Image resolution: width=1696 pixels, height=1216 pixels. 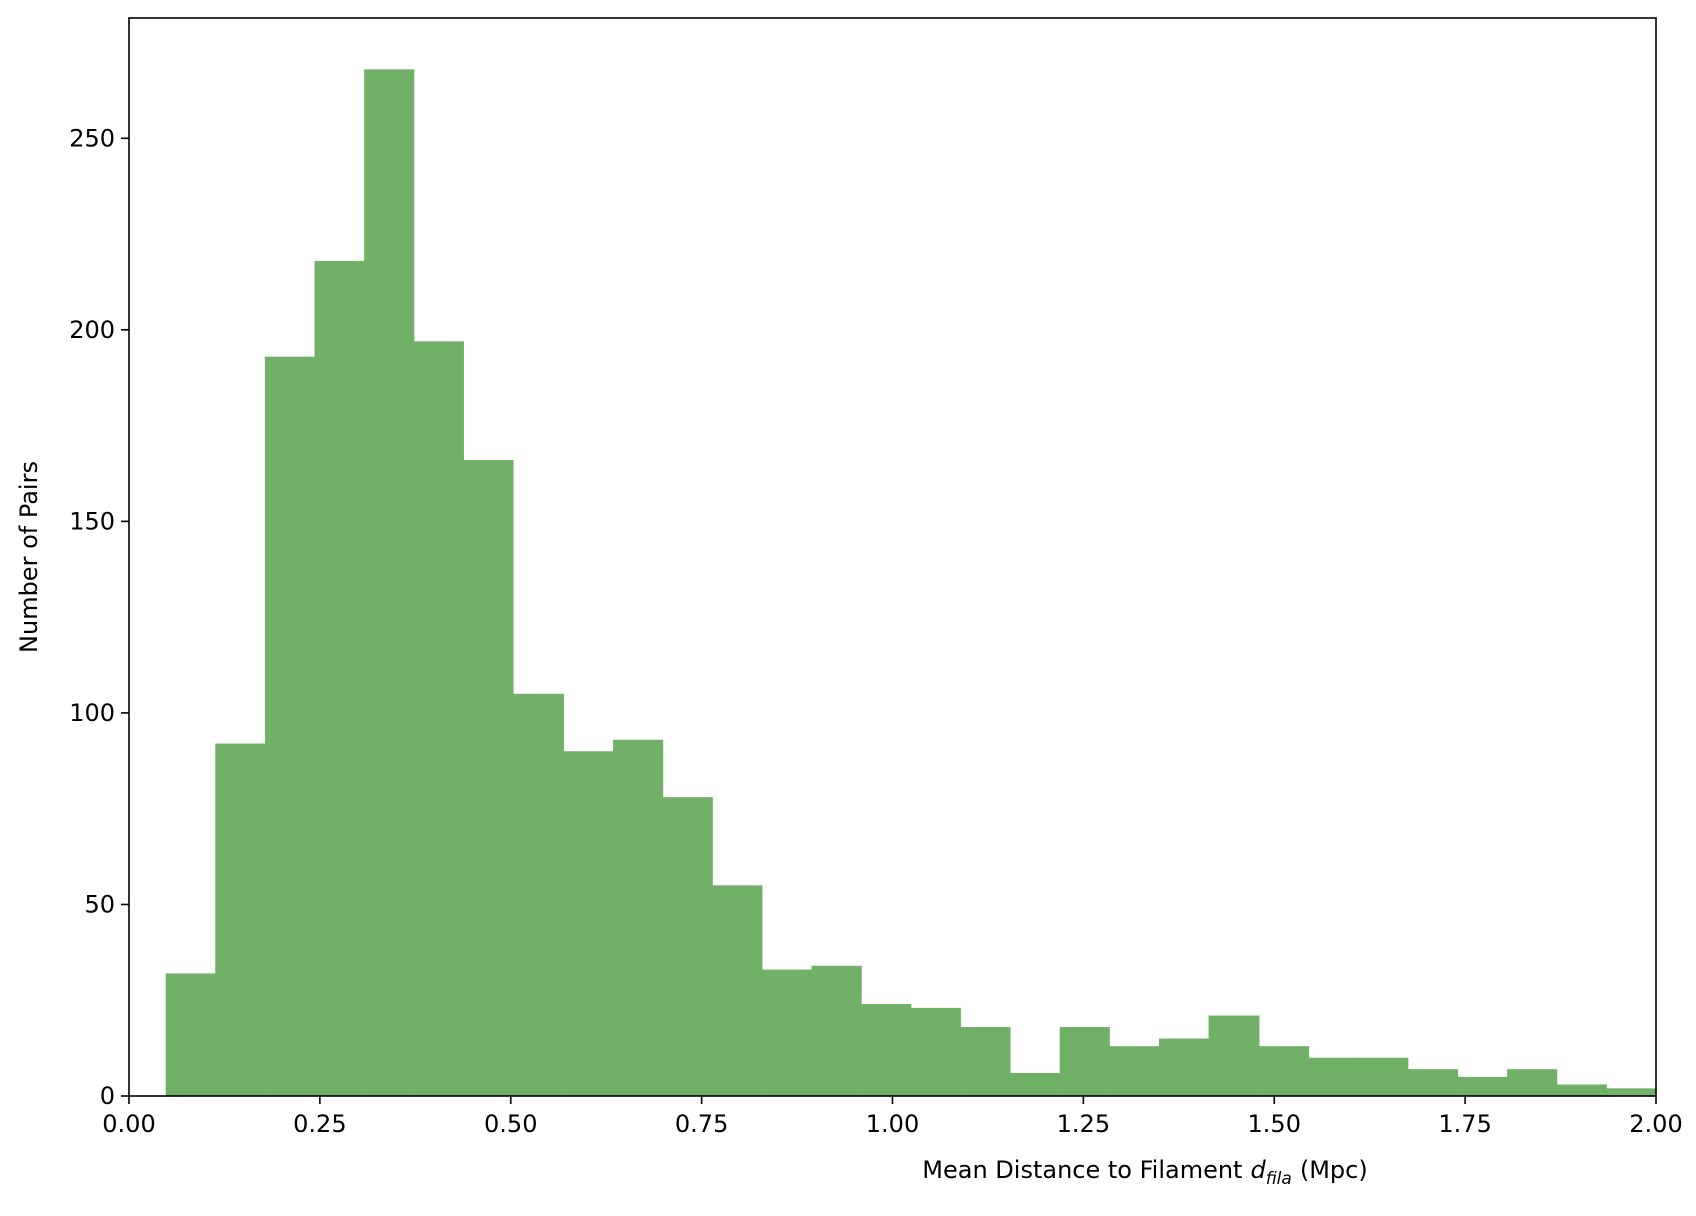 What do you see at coordinates (1279, 1179) in the screenshot?
I see `x-label-subscript: fila` at bounding box center [1279, 1179].